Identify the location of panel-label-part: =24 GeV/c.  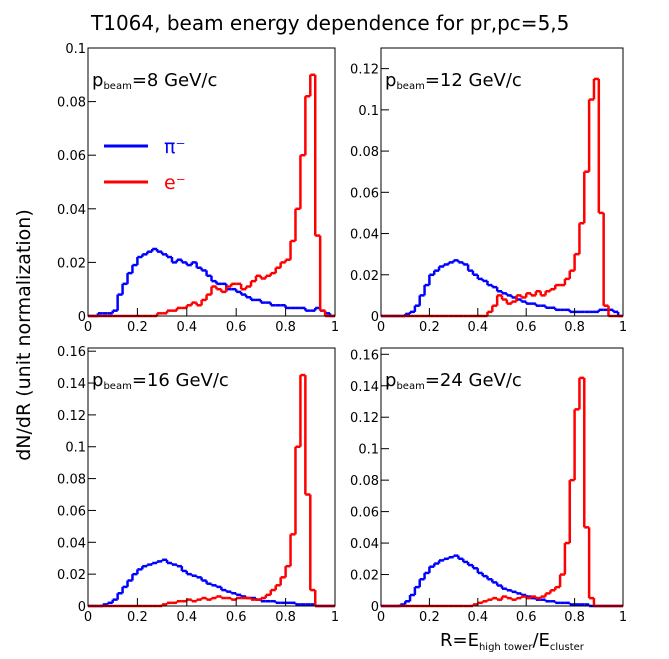
(473, 380).